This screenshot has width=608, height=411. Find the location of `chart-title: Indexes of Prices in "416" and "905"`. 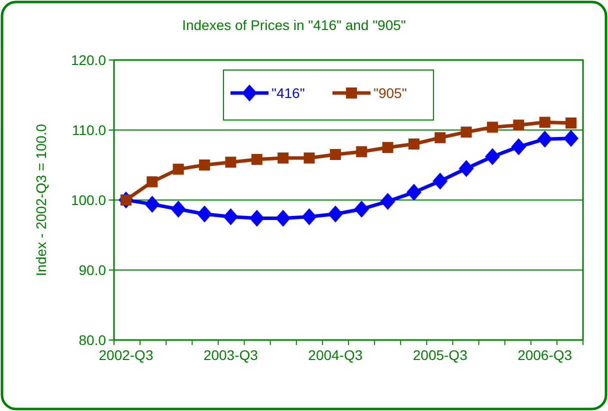

chart-title: Indexes of Prices in "416" and "905" is located at coordinates (294, 25).